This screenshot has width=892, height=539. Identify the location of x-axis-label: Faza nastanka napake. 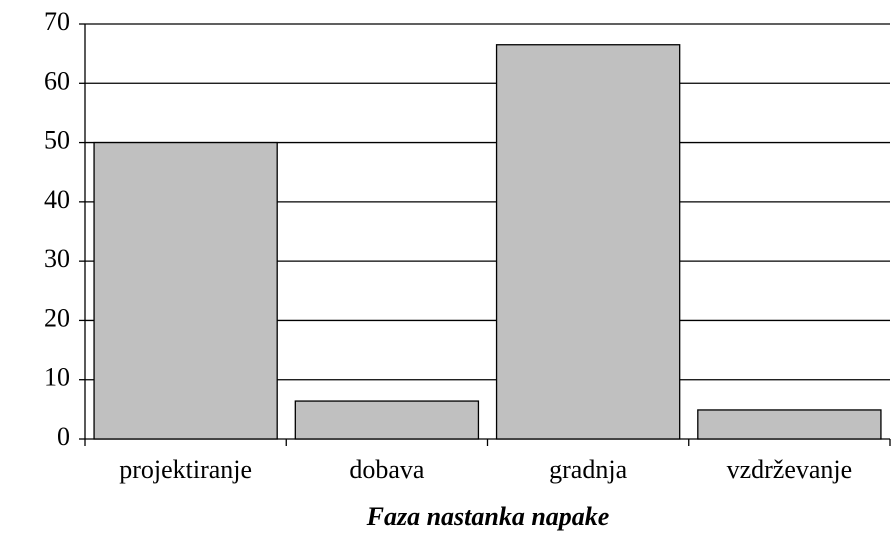
(488, 516).